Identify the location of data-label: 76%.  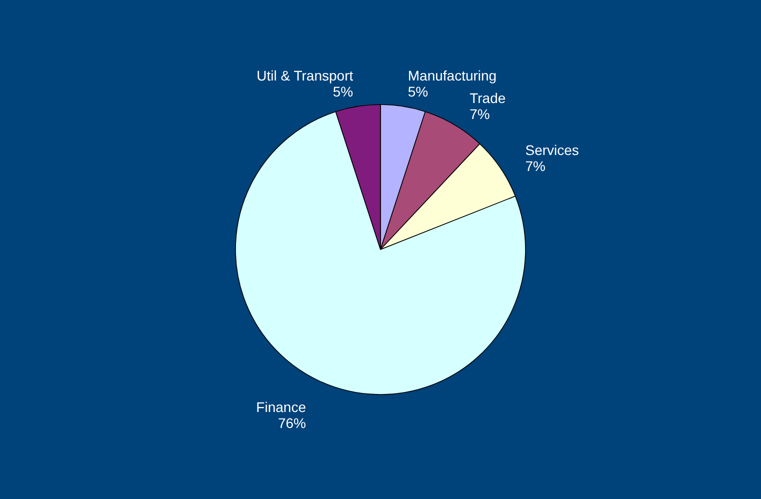
(292, 422).